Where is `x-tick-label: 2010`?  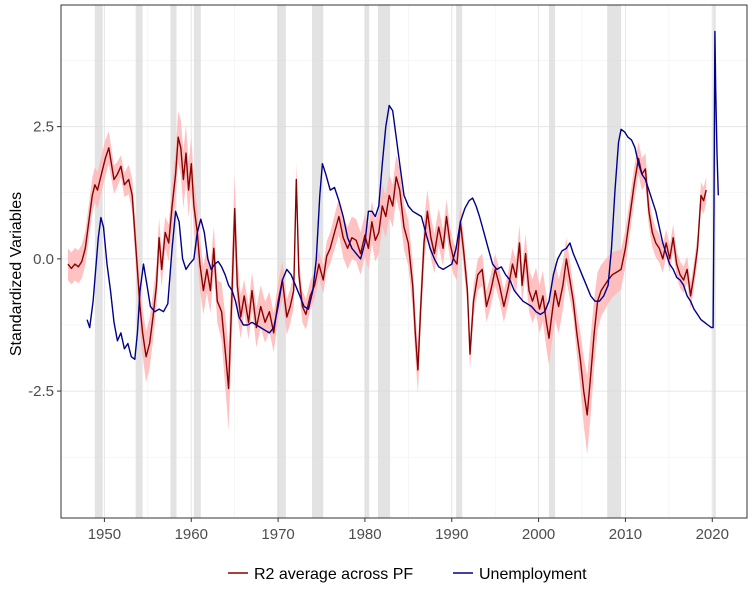
x-tick-label: 2010 is located at coordinates (625, 534).